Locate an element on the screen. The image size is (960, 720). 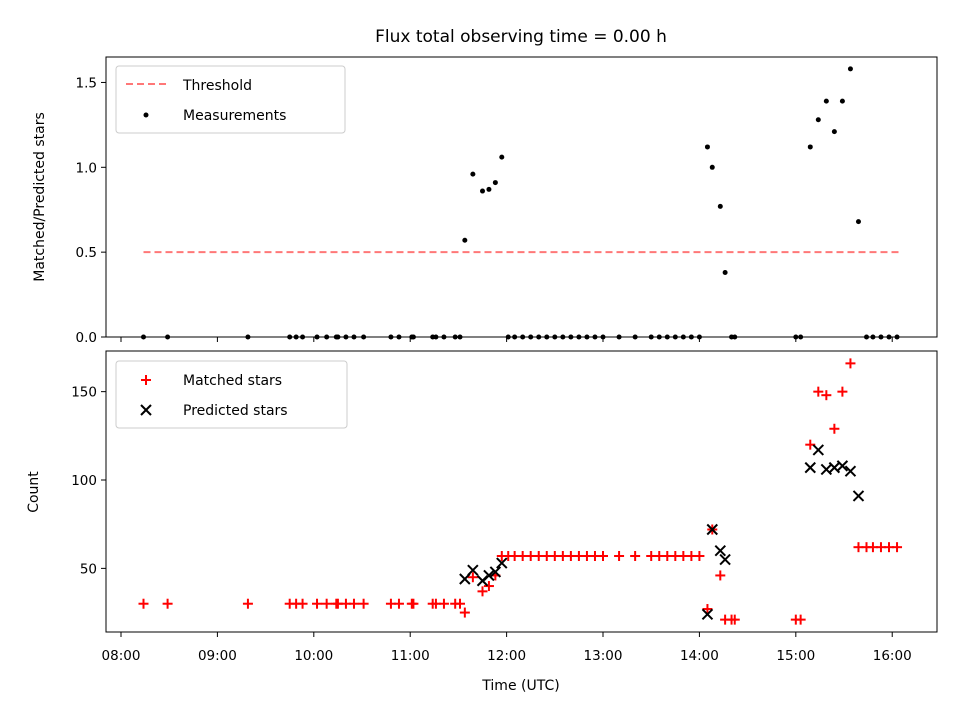
x-axis-label: Time (UTC) is located at coordinates (520, 686).